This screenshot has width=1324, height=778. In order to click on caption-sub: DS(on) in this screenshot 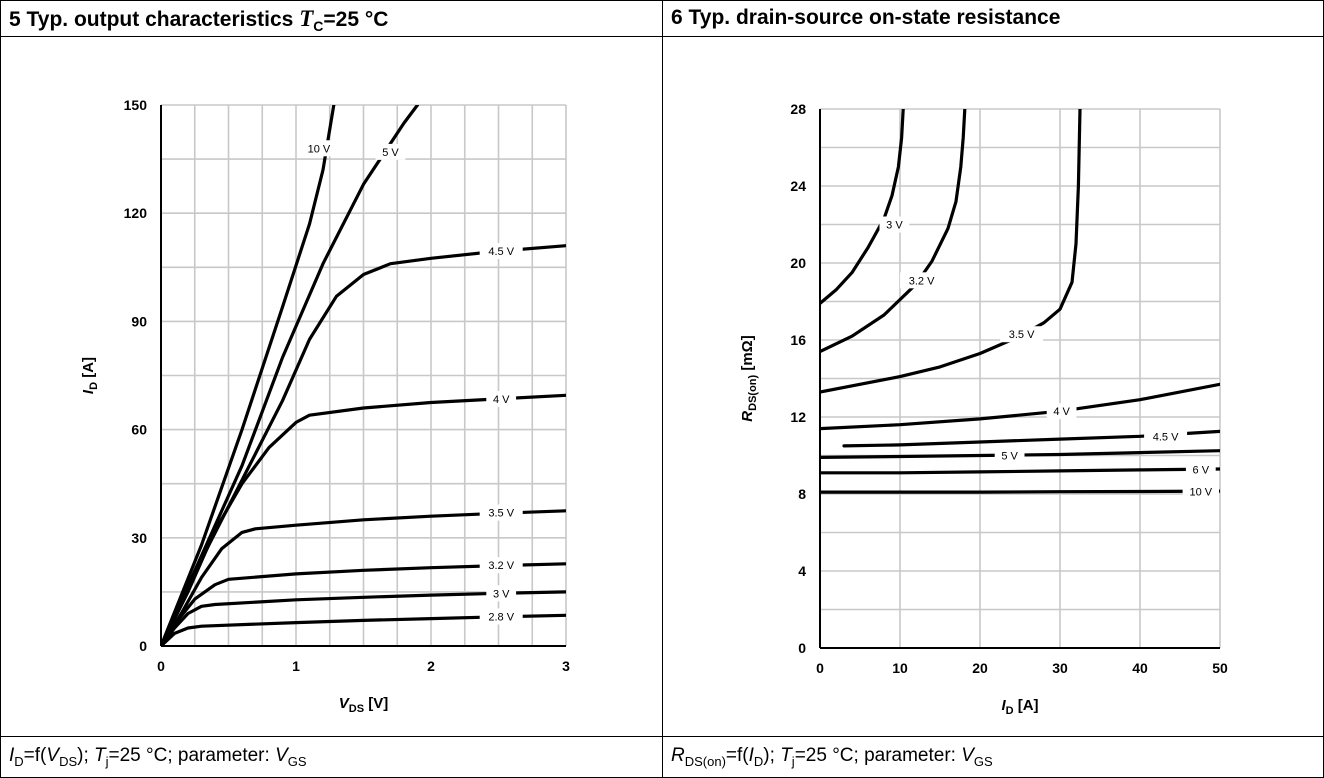, I will do `click(705, 761)`.